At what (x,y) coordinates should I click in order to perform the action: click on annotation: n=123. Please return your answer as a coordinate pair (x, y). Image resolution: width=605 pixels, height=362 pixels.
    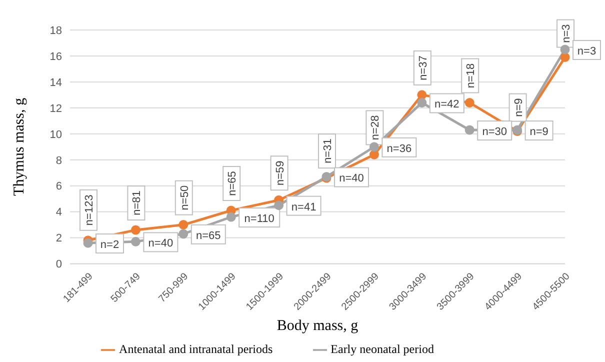
    Looking at the image, I should click on (90, 210).